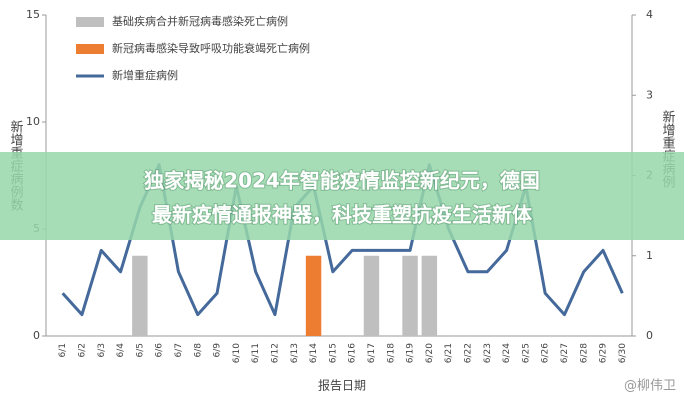 The image size is (684, 400). Describe the element at coordinates (121, 350) in the screenshot. I see `x-tick-label: 6/4` at that location.